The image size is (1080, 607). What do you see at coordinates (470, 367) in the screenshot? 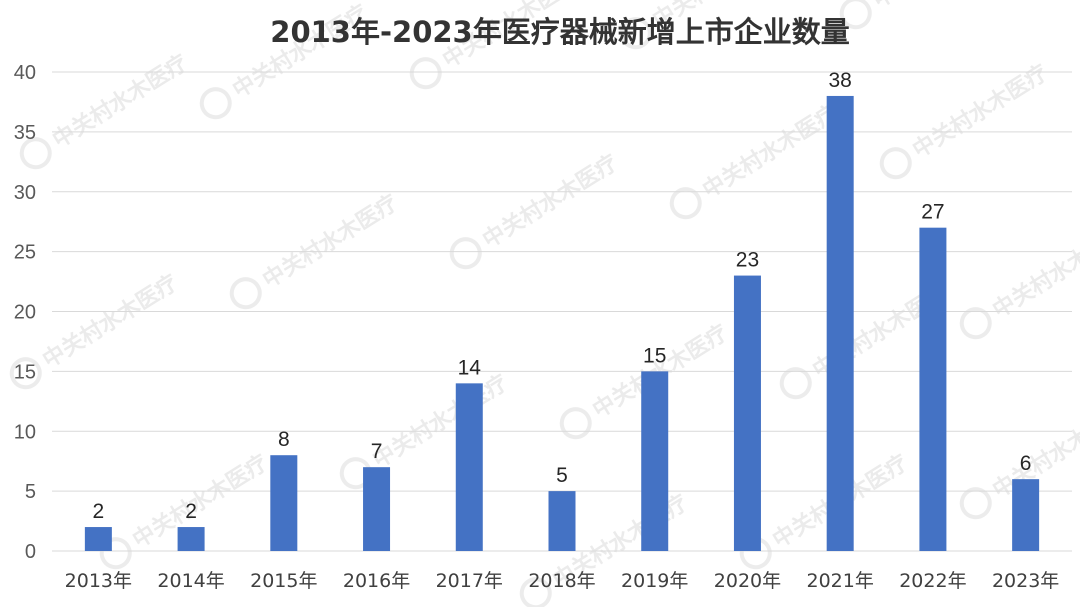
I see `data-label: 14` at bounding box center [470, 367].